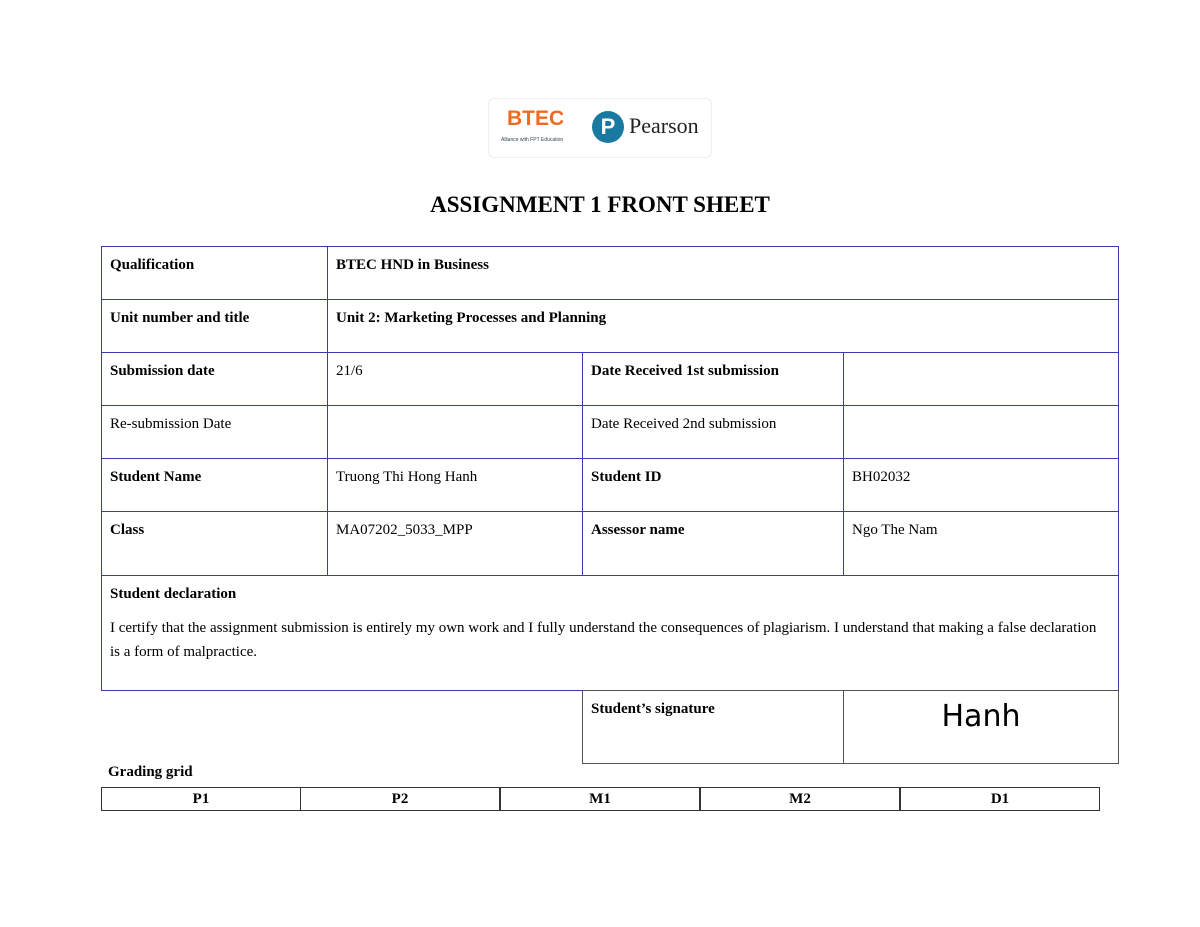 The image size is (1200, 927). I want to click on date-received-1-label: Date Received 1st submission, so click(713, 379).